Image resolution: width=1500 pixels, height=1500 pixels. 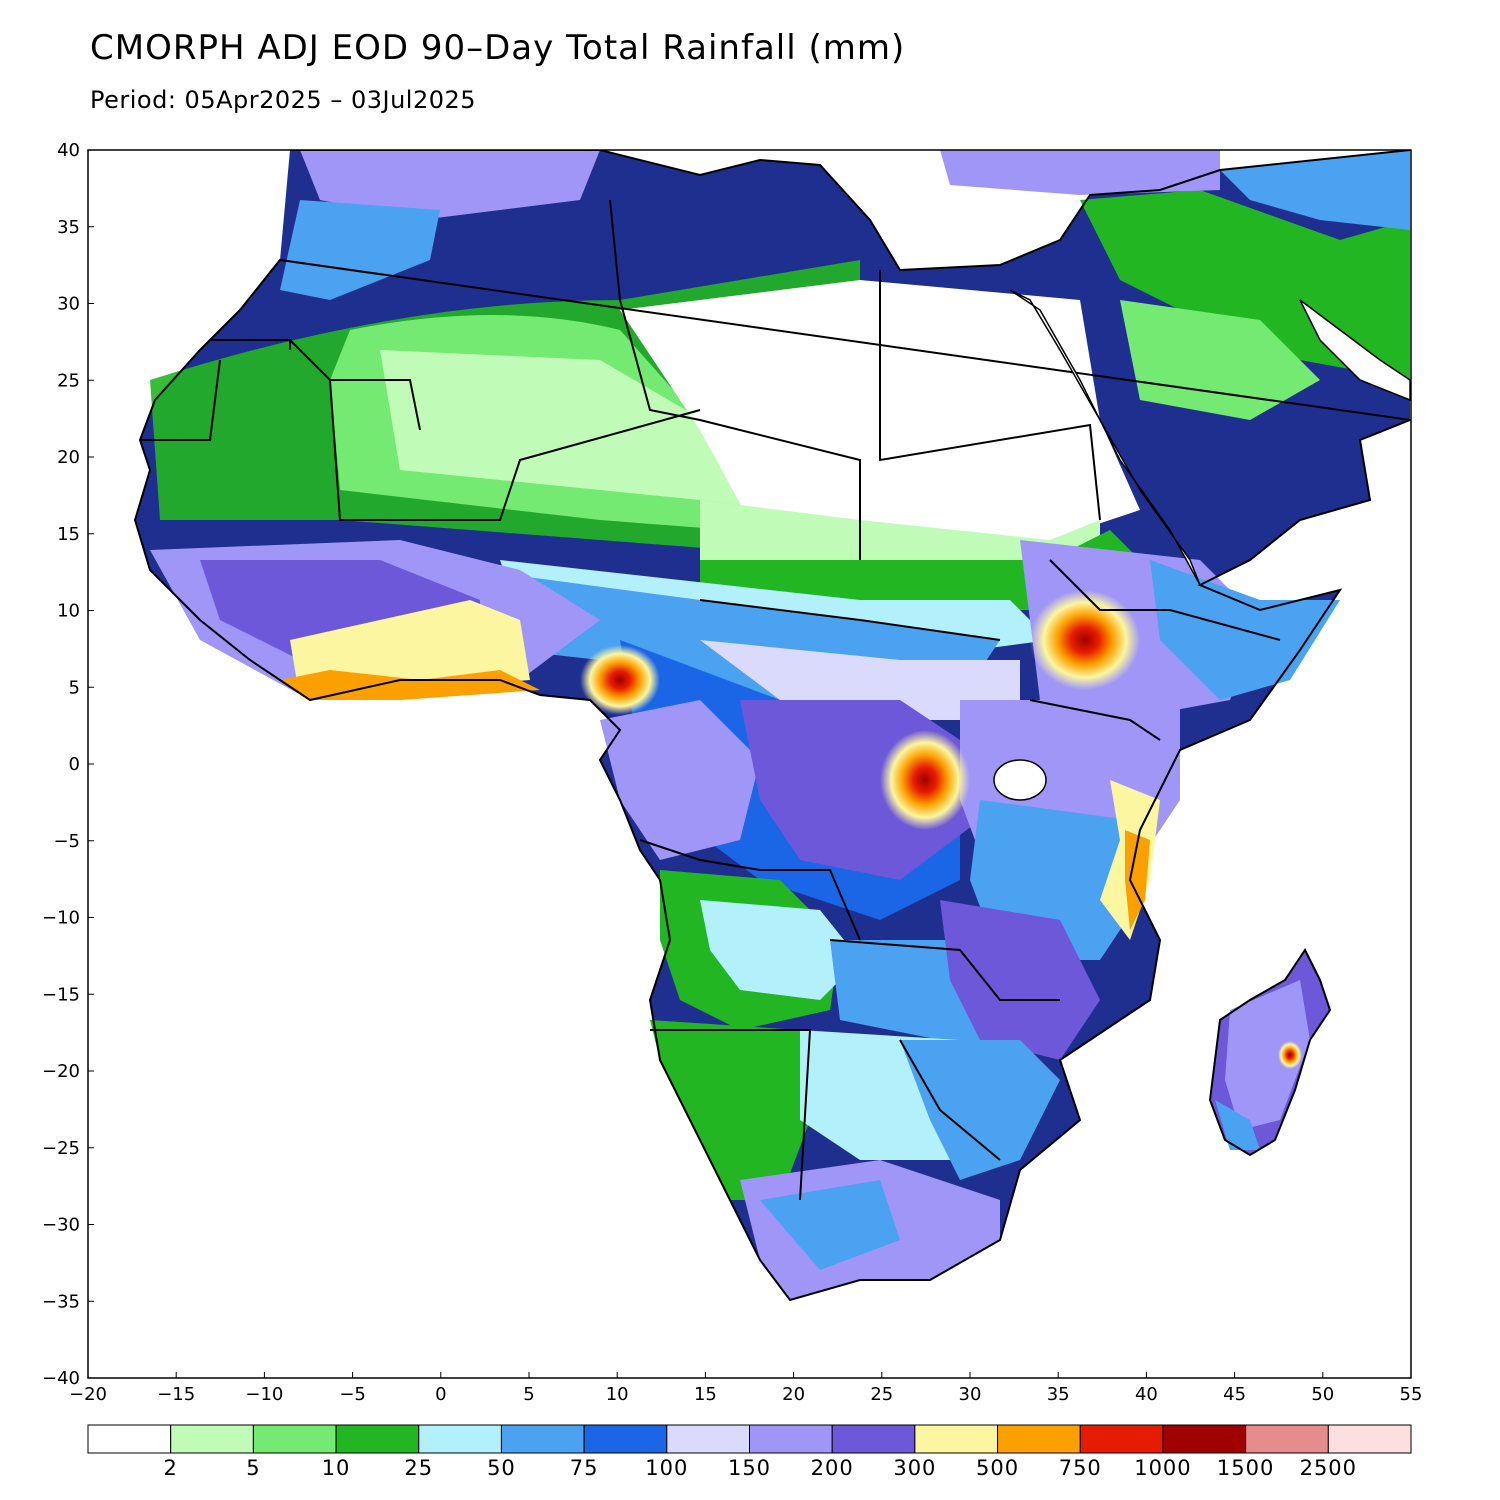 I want to click on legend-label: 50, so click(x=501, y=1468).